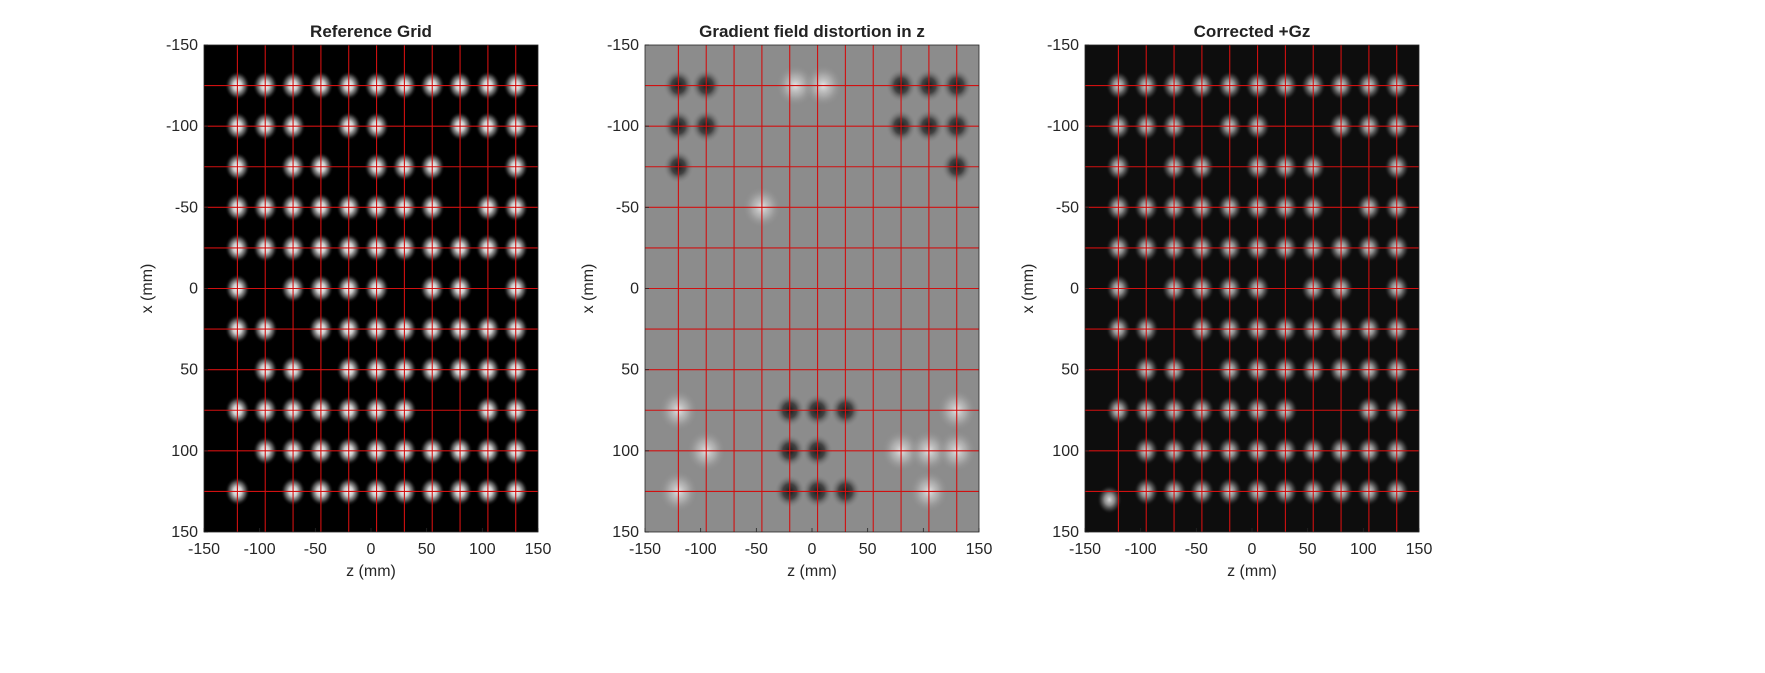  What do you see at coordinates (812, 31) in the screenshot?
I see `chart-title: Gradient field distortion in z` at bounding box center [812, 31].